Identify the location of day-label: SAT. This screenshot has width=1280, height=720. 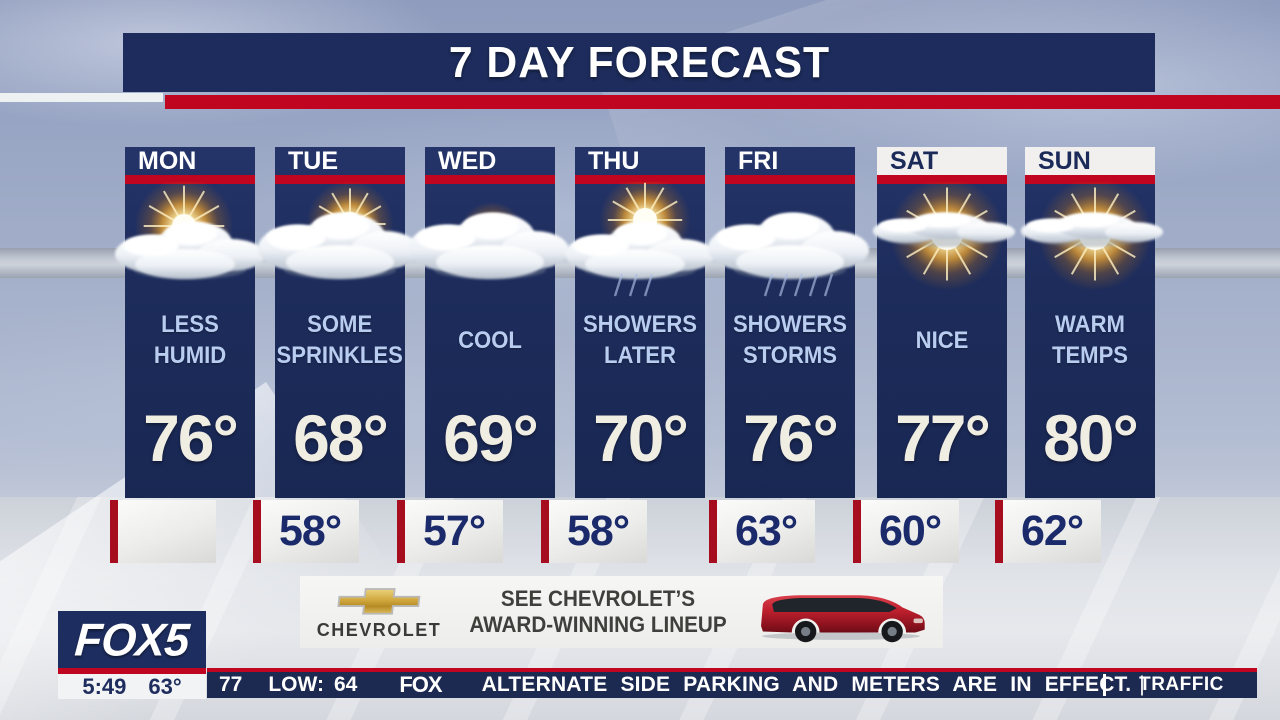
(942, 161).